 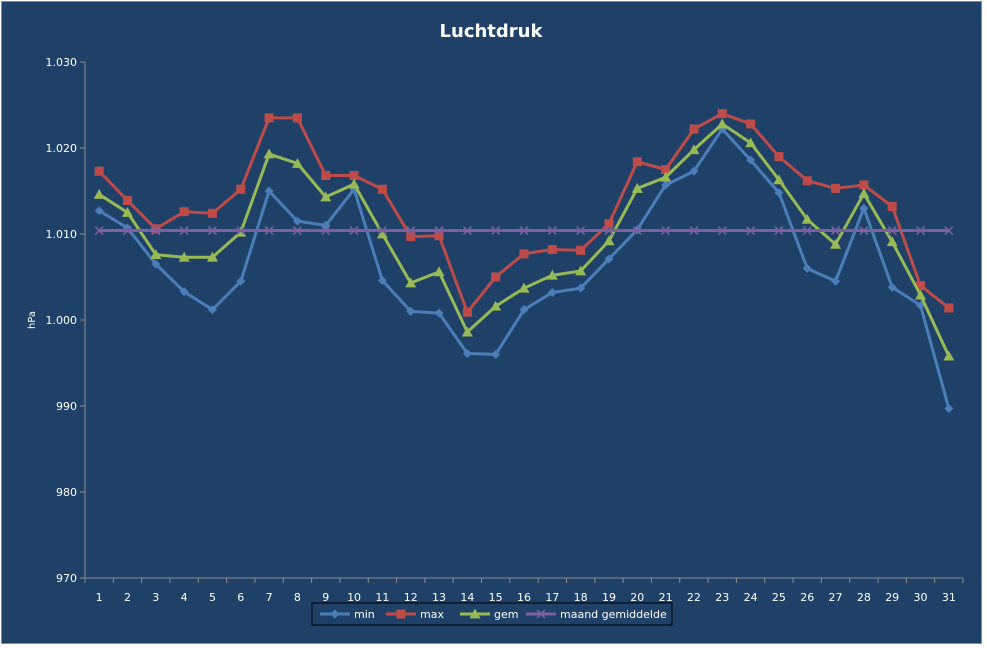 I want to click on x-tick-label: 18, so click(x=581, y=597).